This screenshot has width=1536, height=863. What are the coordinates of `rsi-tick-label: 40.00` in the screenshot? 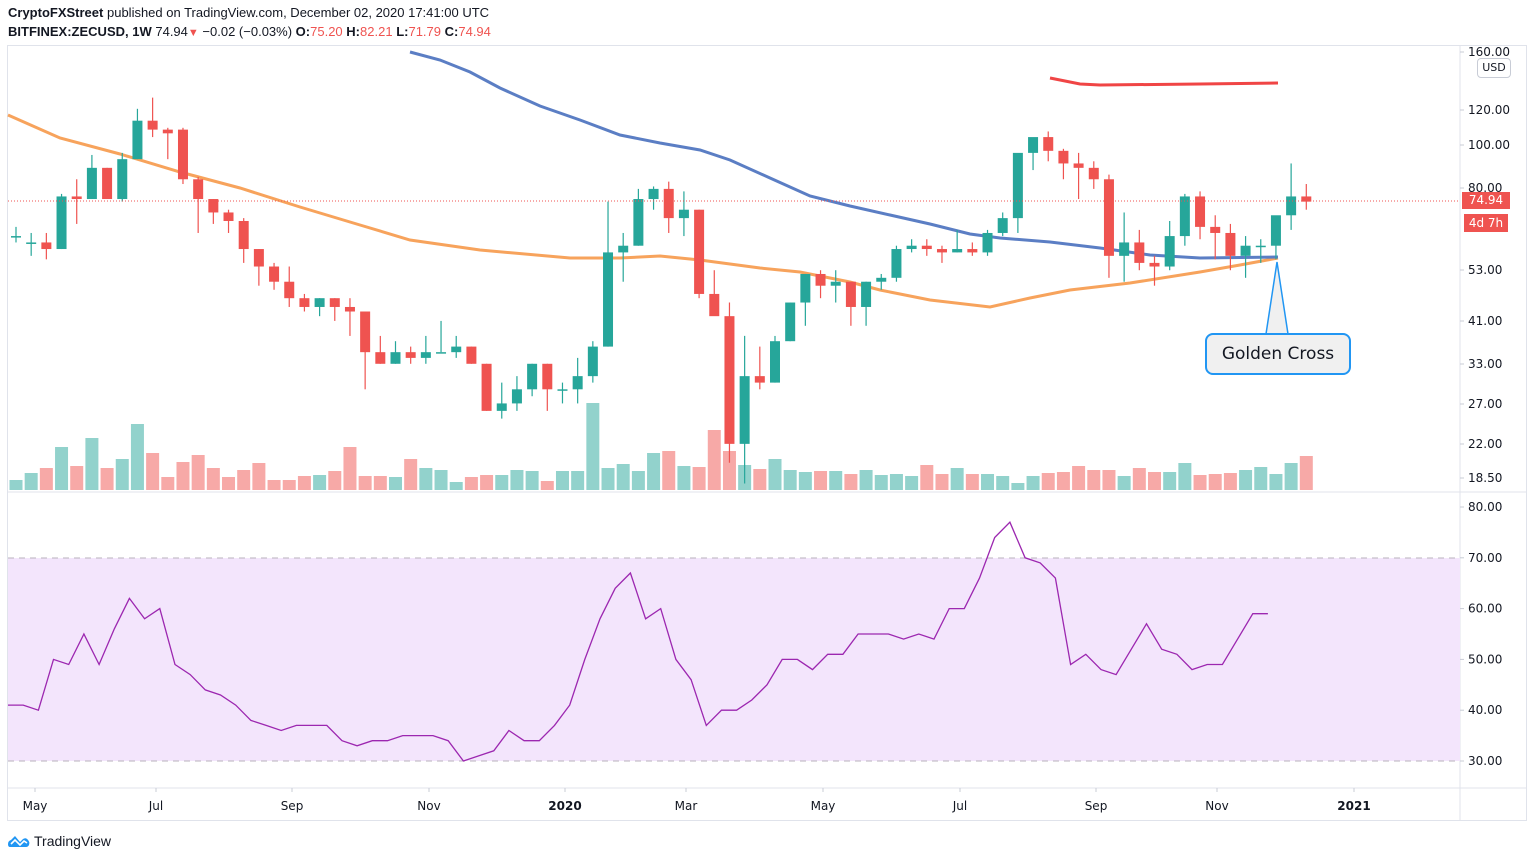 It's located at (1485, 710).